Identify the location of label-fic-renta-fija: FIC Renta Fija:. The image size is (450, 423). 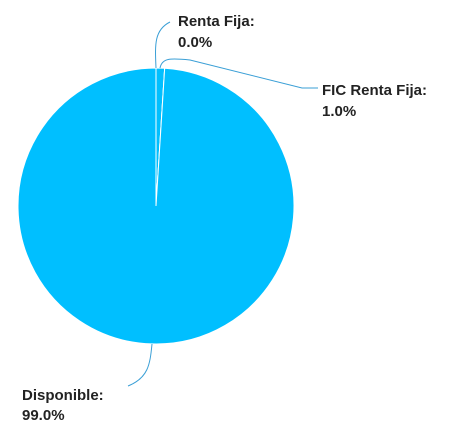
(374, 90).